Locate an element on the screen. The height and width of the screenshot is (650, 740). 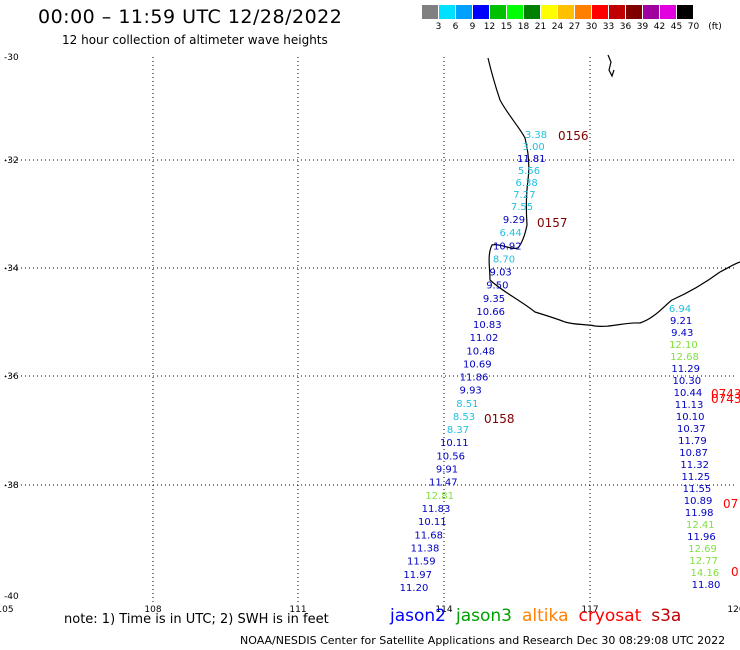
wave-height-label: 7.27 is located at coordinates (524, 195).